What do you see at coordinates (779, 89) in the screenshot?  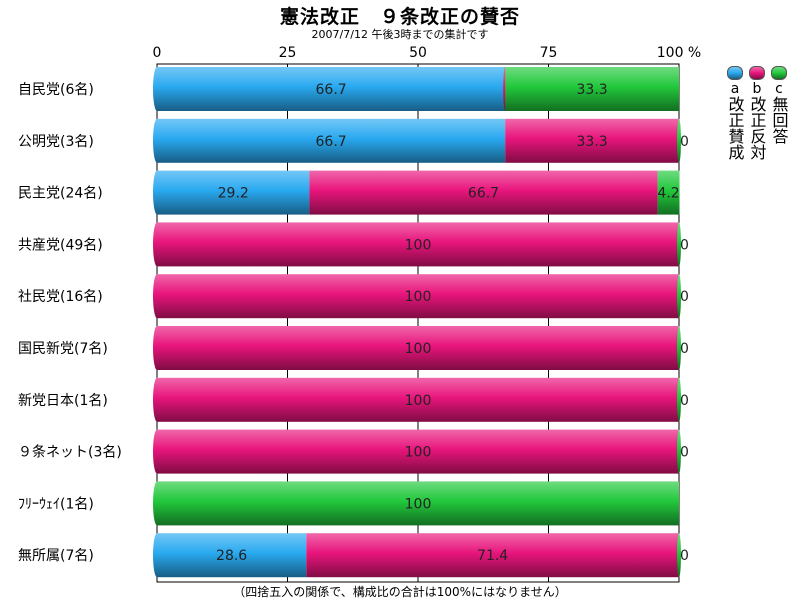 I see `legend-letter-c: c` at bounding box center [779, 89].